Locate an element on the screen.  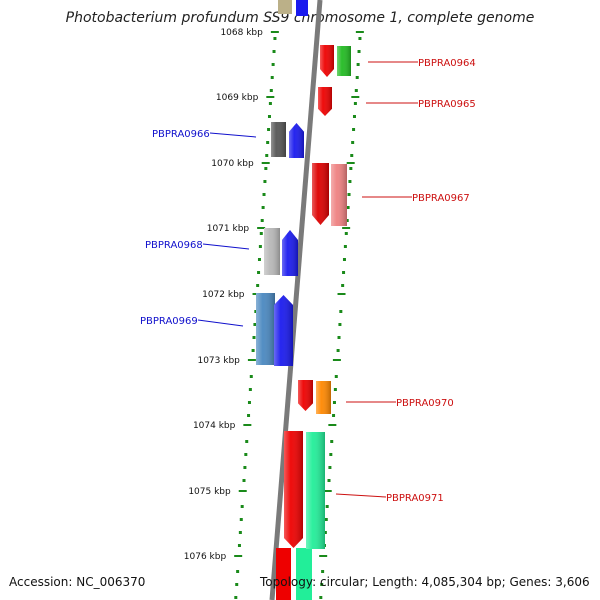
gene-label: PBPRA0966 is located at coordinates (181, 134).